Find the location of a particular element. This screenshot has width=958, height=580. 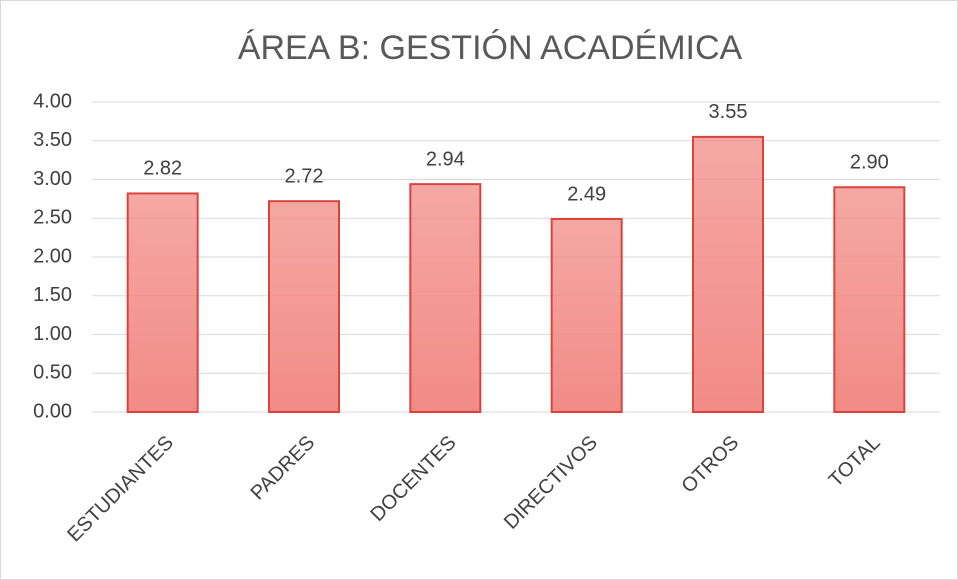

value-label: 2.90 is located at coordinates (869, 163).